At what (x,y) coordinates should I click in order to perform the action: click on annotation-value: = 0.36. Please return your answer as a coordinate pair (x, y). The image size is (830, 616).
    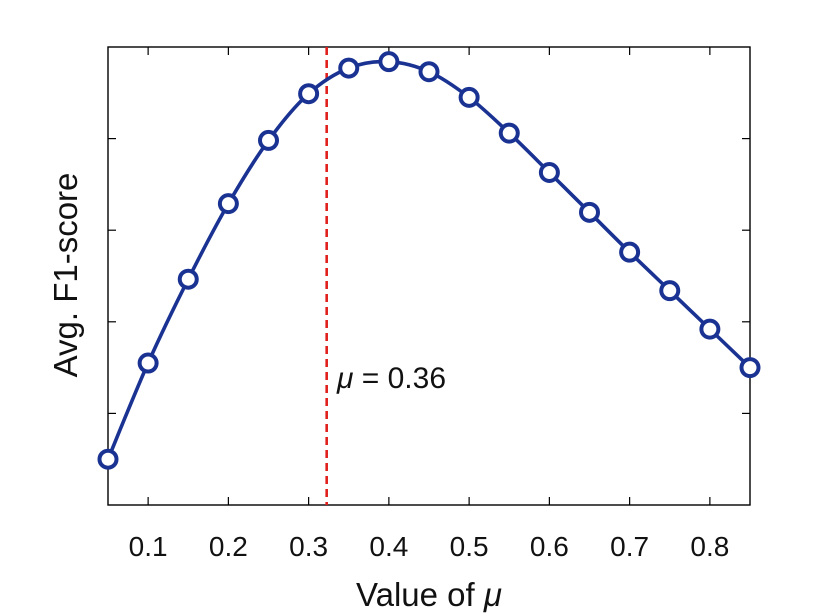
    Looking at the image, I should click on (399, 378).